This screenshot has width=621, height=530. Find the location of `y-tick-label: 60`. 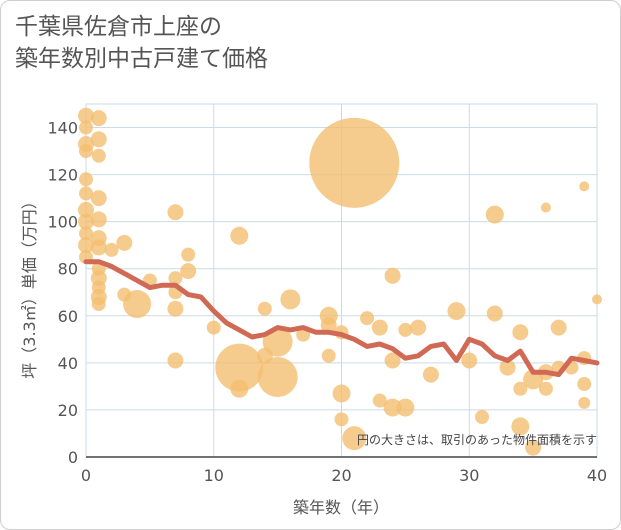

y-tick-label: 60 is located at coordinates (68, 316).